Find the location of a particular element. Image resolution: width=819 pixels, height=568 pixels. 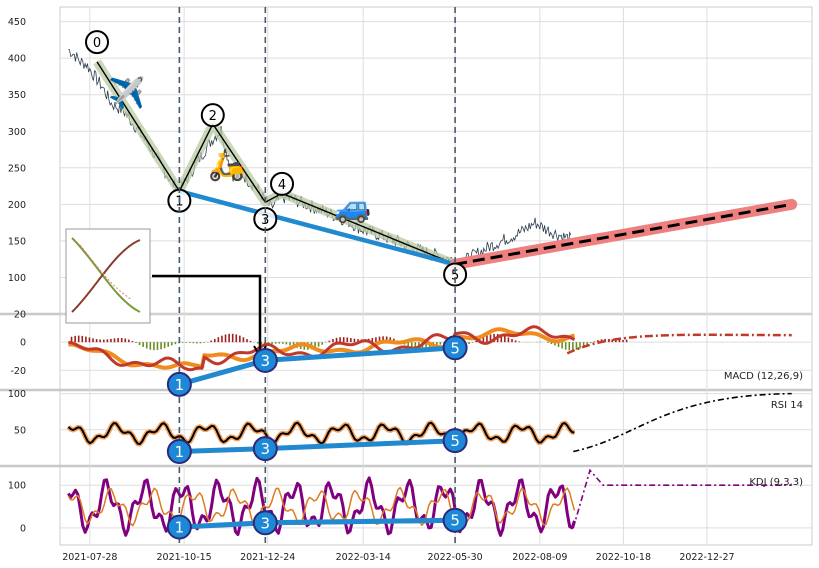

pivot-label: 2 is located at coordinates (213, 116).